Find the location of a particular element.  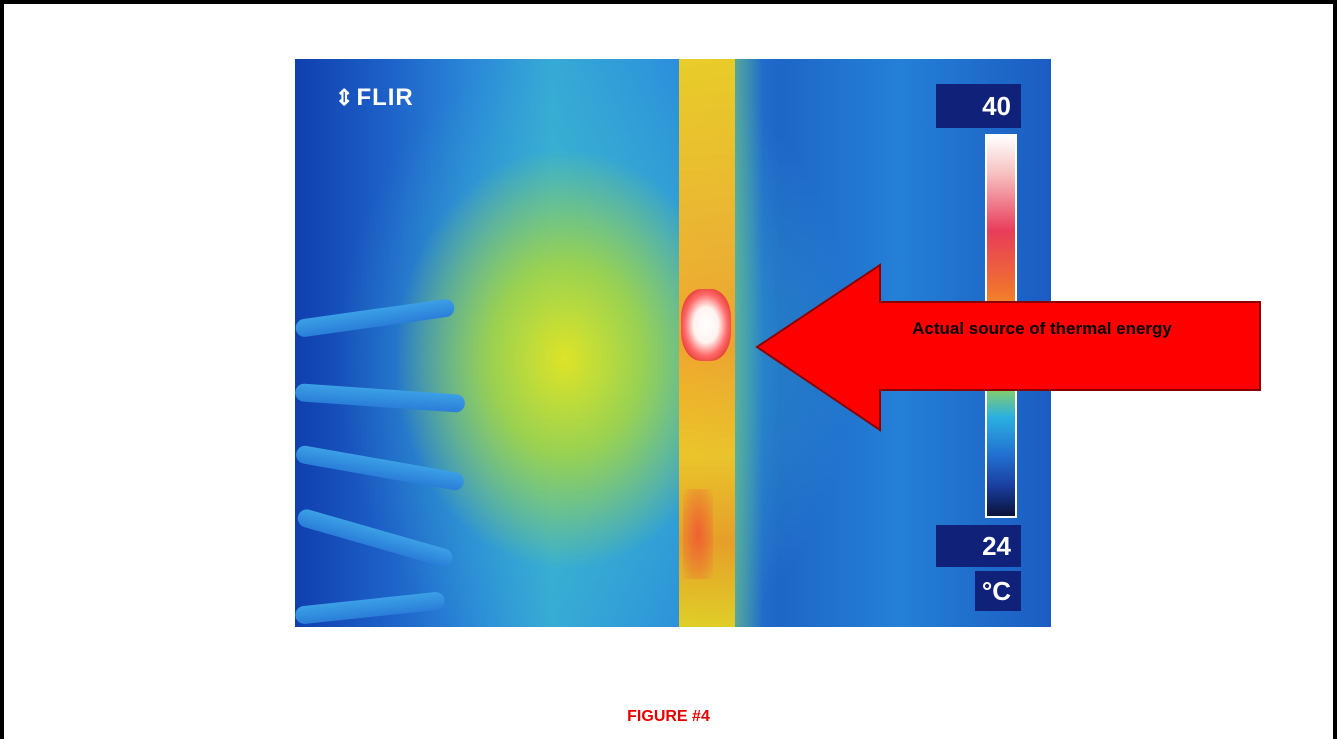

scale-max: 40 is located at coordinates (978, 106).